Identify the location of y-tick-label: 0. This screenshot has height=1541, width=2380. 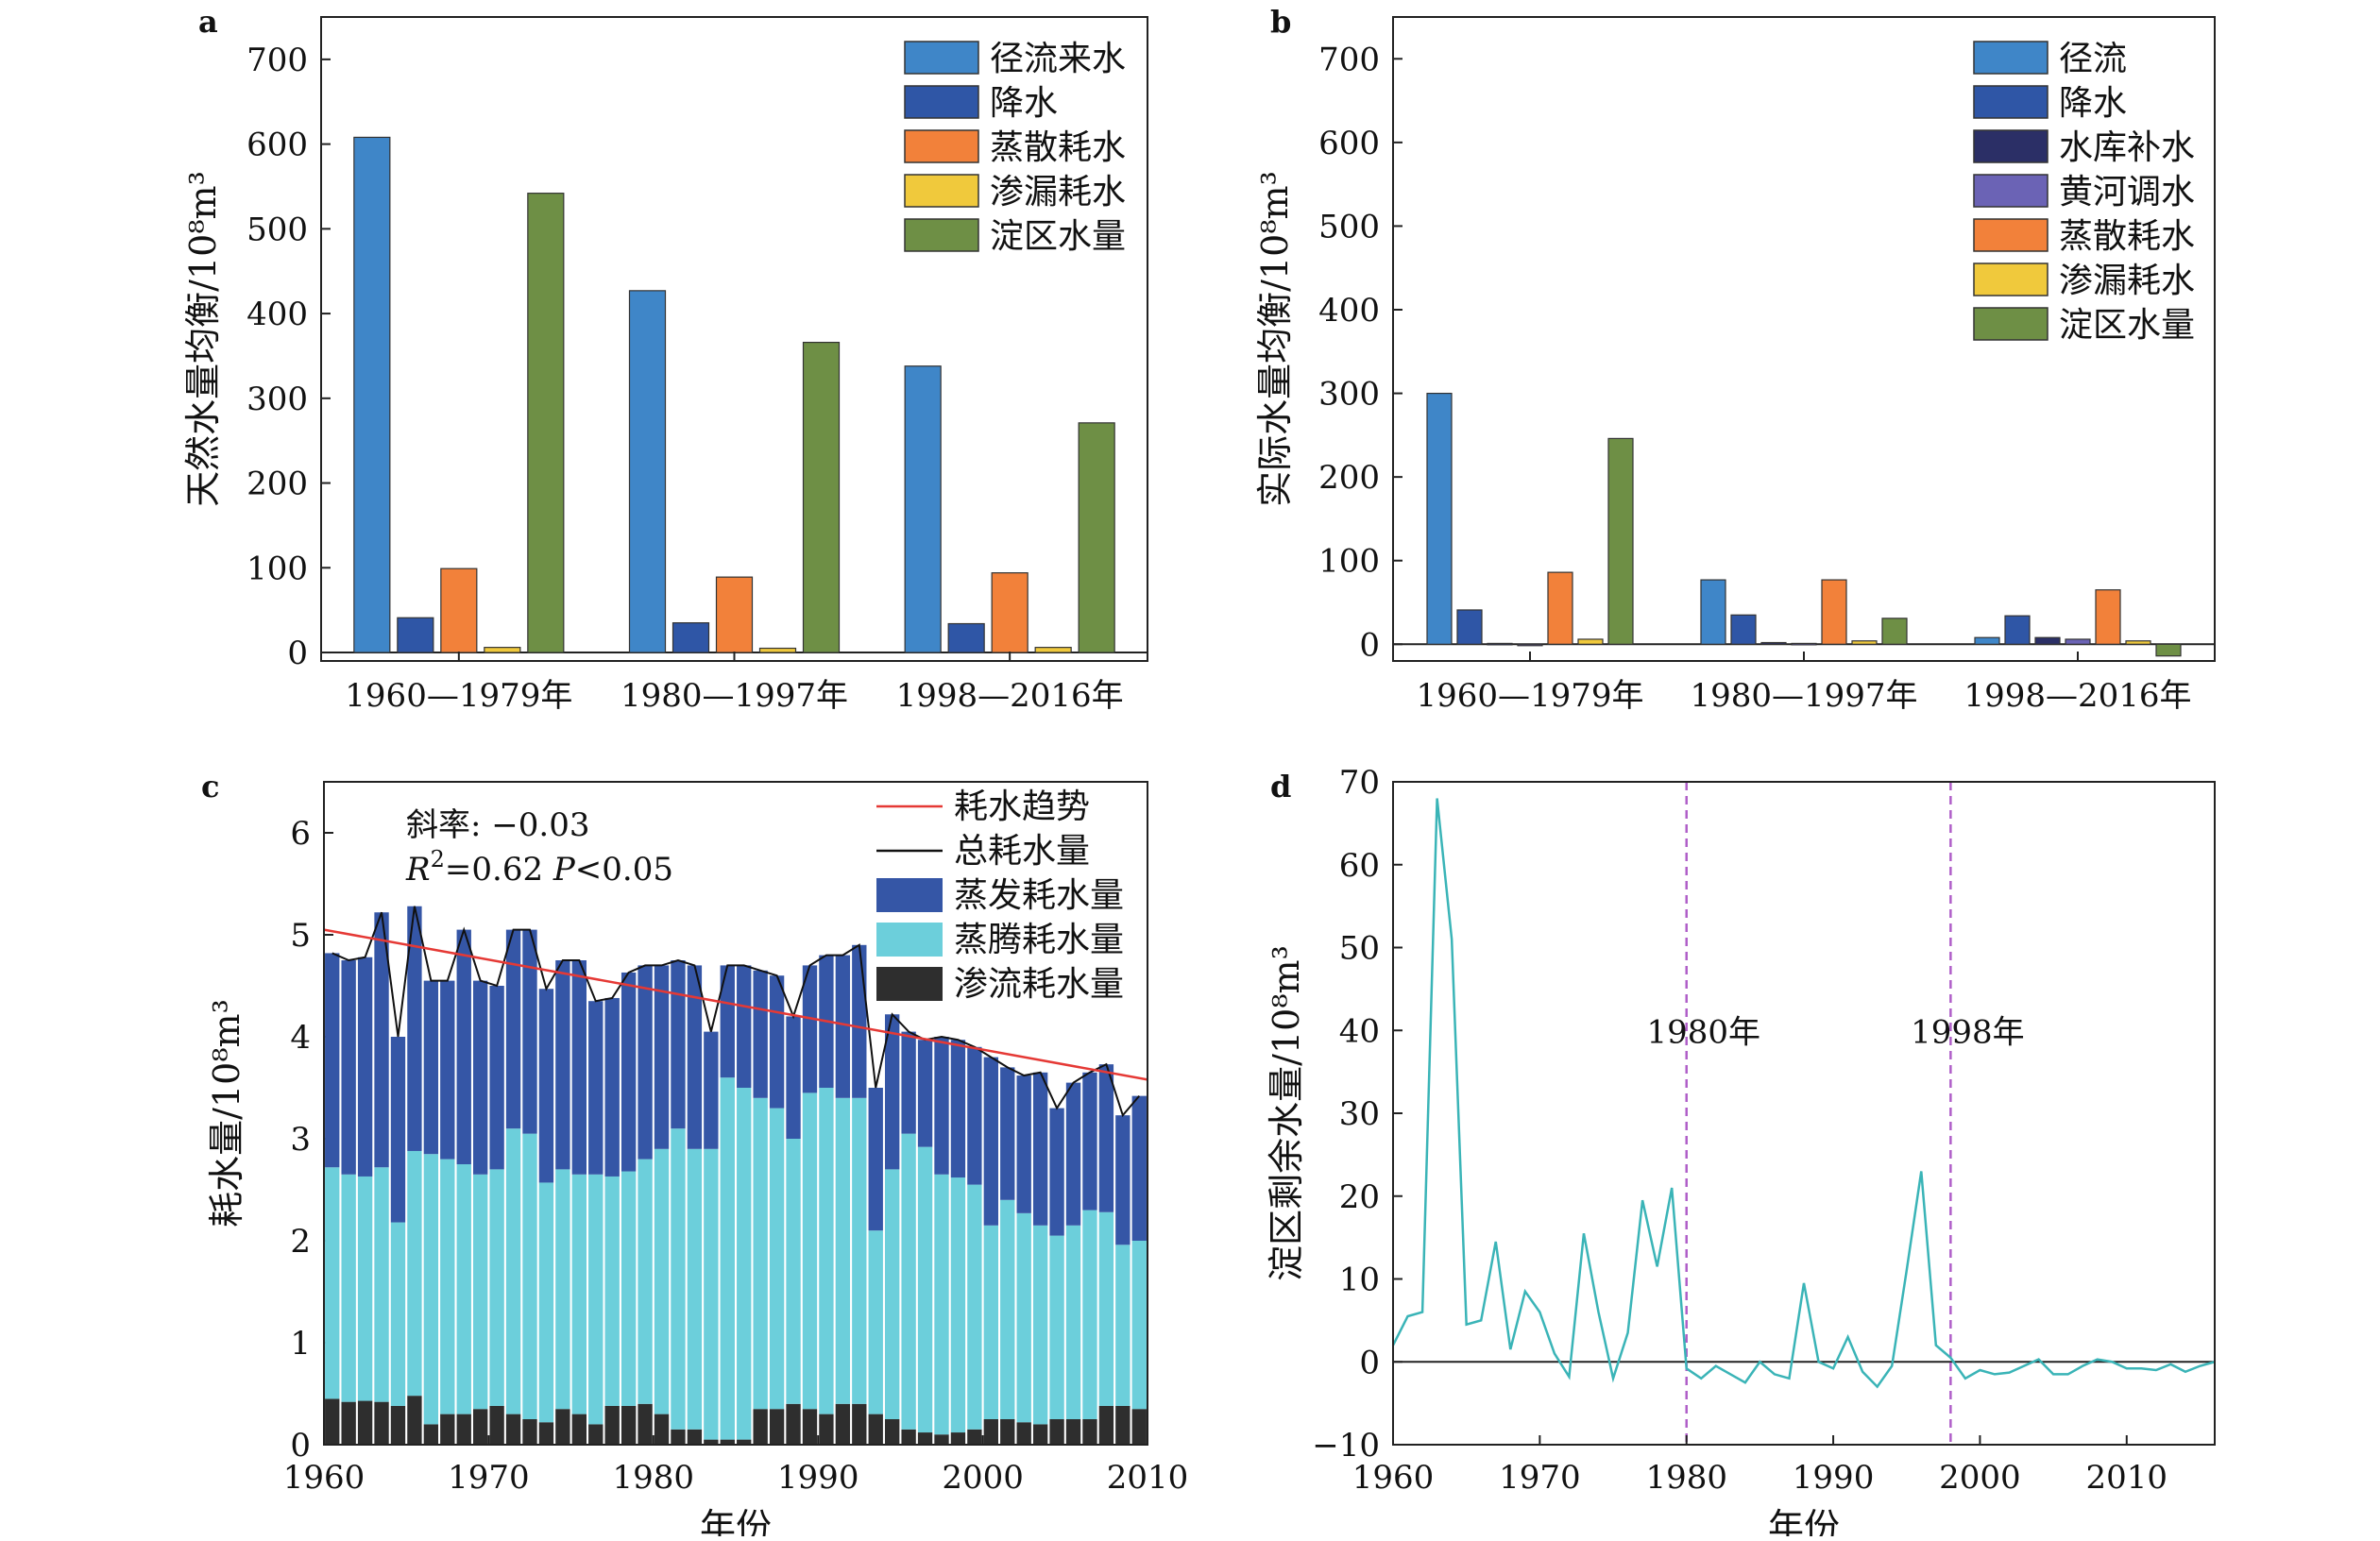
(1369, 645).